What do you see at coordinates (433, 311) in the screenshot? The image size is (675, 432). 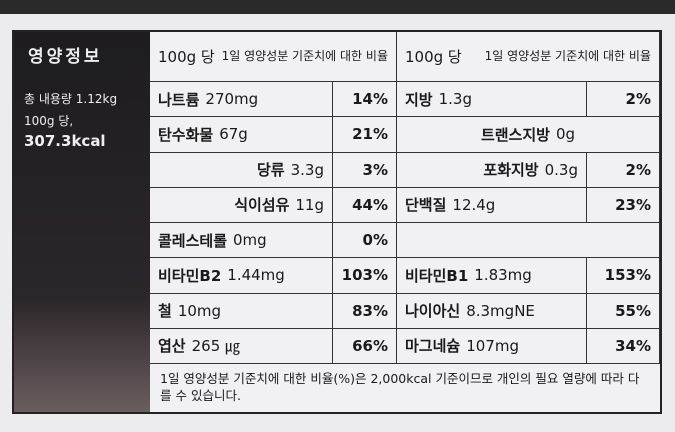 I see `nutrient-name: 나이아신` at bounding box center [433, 311].